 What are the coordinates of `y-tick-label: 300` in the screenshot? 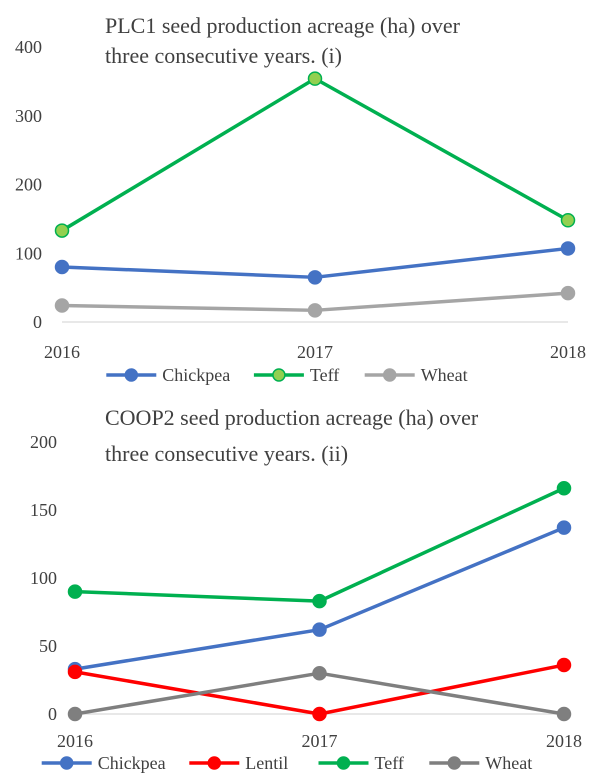 It's located at (28, 116).